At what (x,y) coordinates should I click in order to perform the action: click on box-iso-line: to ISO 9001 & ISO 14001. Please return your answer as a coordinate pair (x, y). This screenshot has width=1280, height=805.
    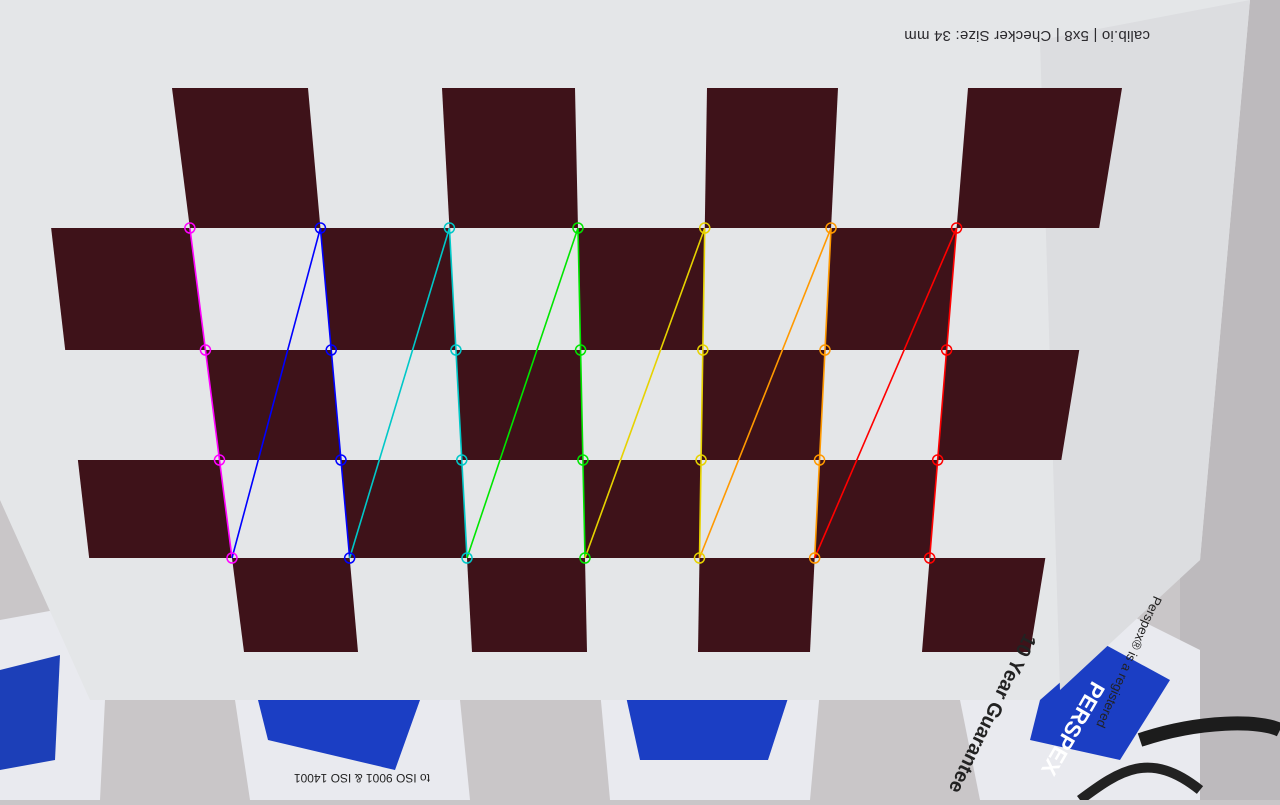
    Looking at the image, I should click on (361, 778).